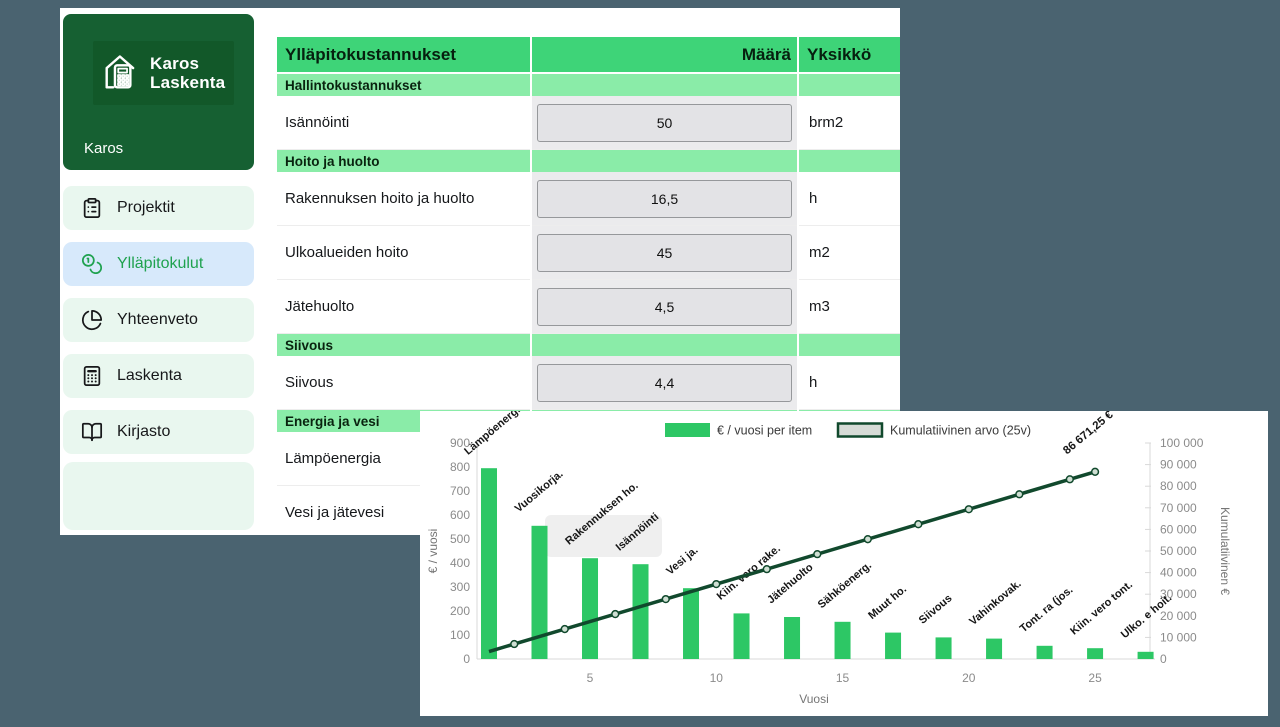 The image size is (1280, 727). I want to click on row-label: Rakennuksen hoito ja huolto, so click(403, 199).